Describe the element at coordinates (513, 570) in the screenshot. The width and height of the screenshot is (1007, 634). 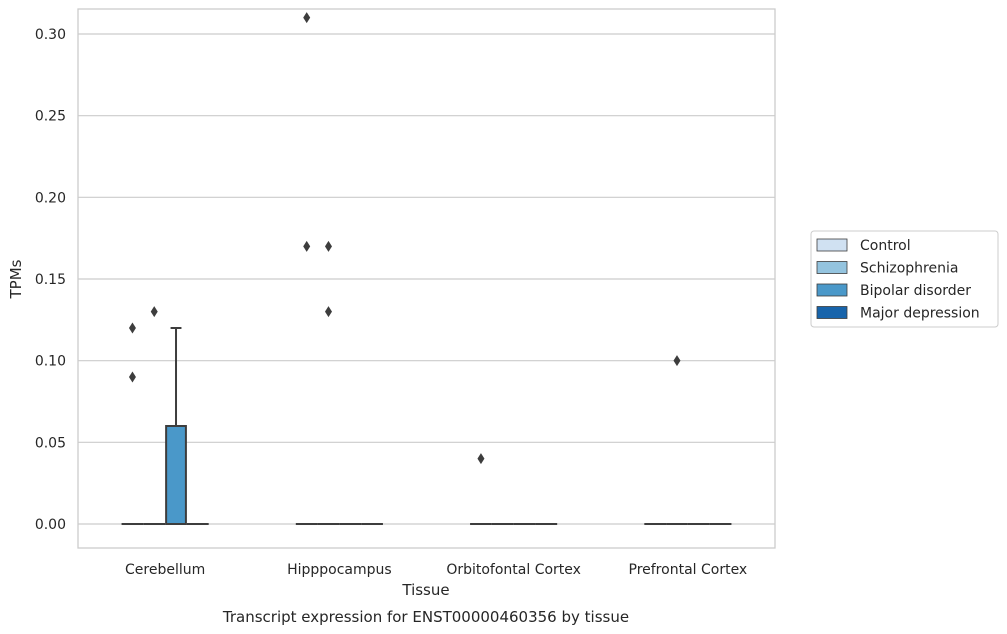
I see `x-tick-label-2: Orbitofontal Cortex` at that location.